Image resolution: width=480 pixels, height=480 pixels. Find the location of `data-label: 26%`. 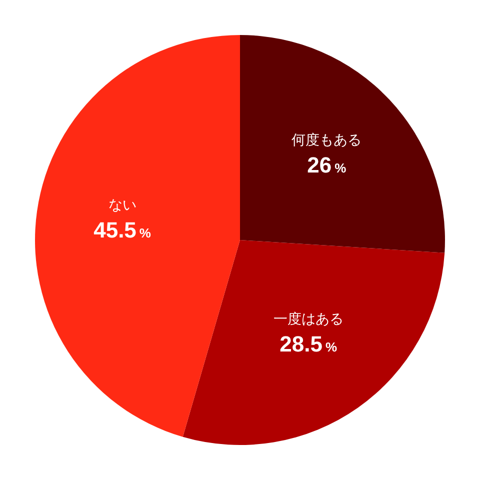

data-label: 26% is located at coordinates (327, 165).